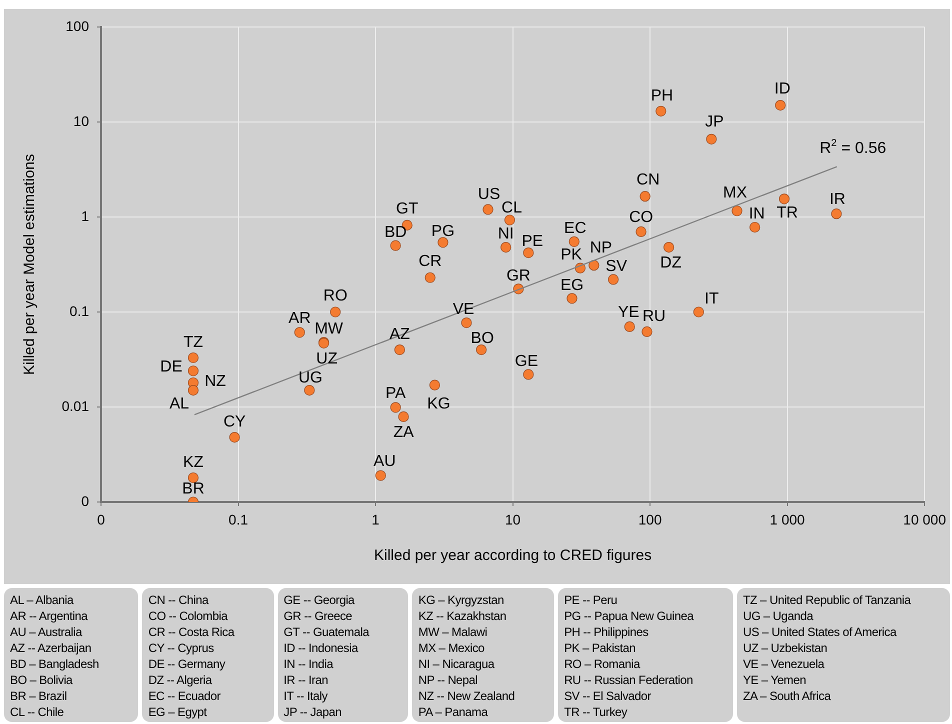 This screenshot has width=952, height=724. What do you see at coordinates (629, 616) in the screenshot?
I see `text: PG -- Papua New Guinea` at bounding box center [629, 616].